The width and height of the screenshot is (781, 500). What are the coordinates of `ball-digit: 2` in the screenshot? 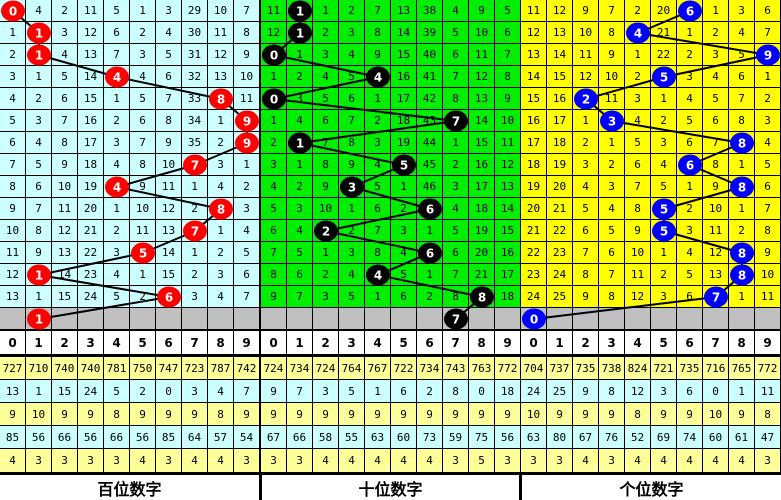 It's located at (586, 100).